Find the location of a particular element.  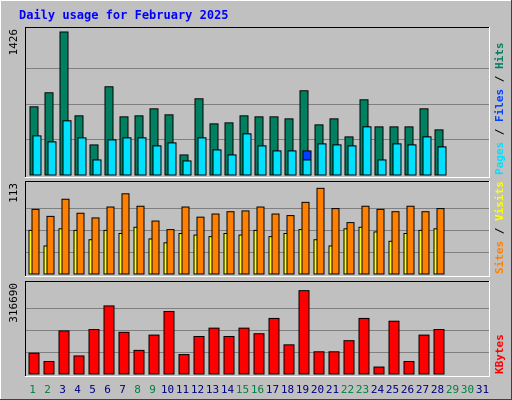

legend-part-0: Sites is located at coordinates (499, 257).